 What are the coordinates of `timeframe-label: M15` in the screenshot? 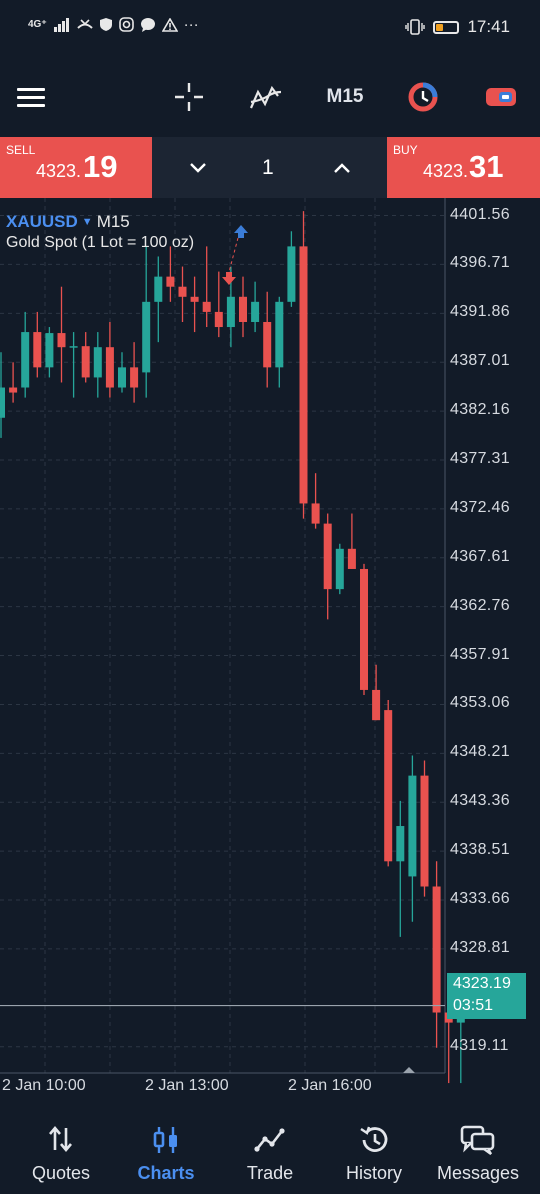 It's located at (345, 96).